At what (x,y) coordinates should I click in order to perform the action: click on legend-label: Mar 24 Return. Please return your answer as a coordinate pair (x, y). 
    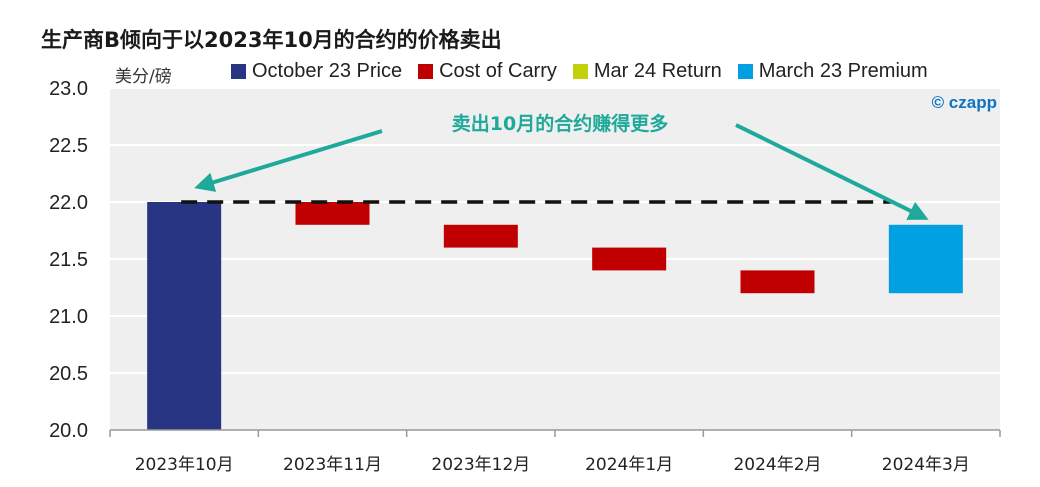
    Looking at the image, I should click on (657, 71).